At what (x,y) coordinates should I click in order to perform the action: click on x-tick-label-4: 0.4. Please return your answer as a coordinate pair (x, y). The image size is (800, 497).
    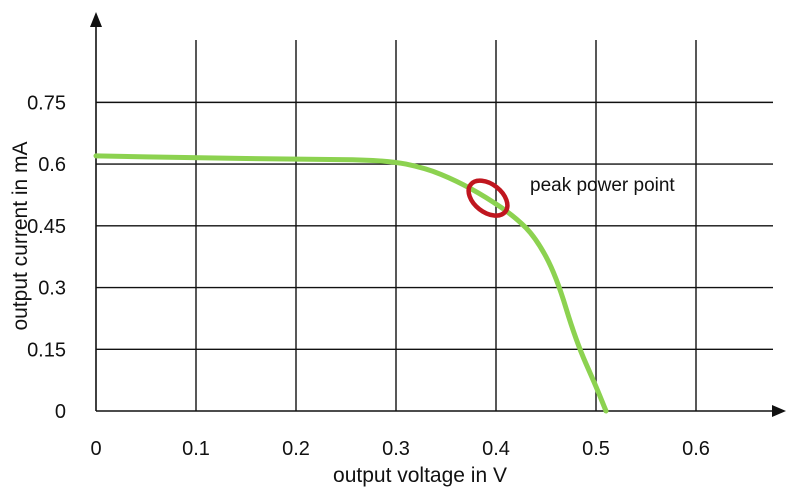
    Looking at the image, I should click on (496, 449).